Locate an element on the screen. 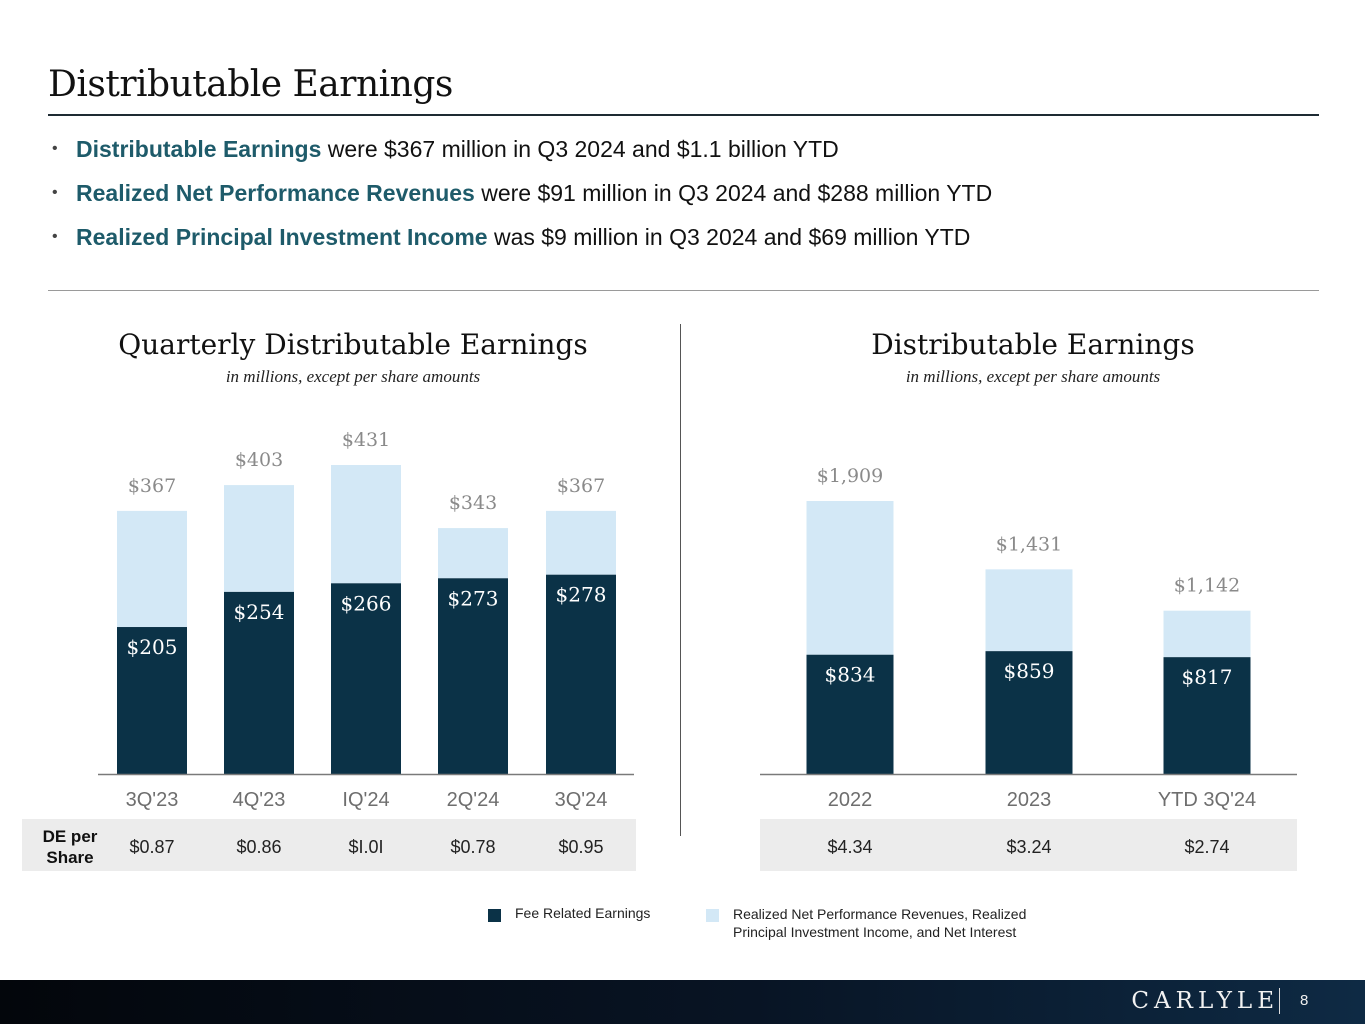 This screenshot has width=1365, height=1024. q-fre-label-2: $266 is located at coordinates (366, 603).